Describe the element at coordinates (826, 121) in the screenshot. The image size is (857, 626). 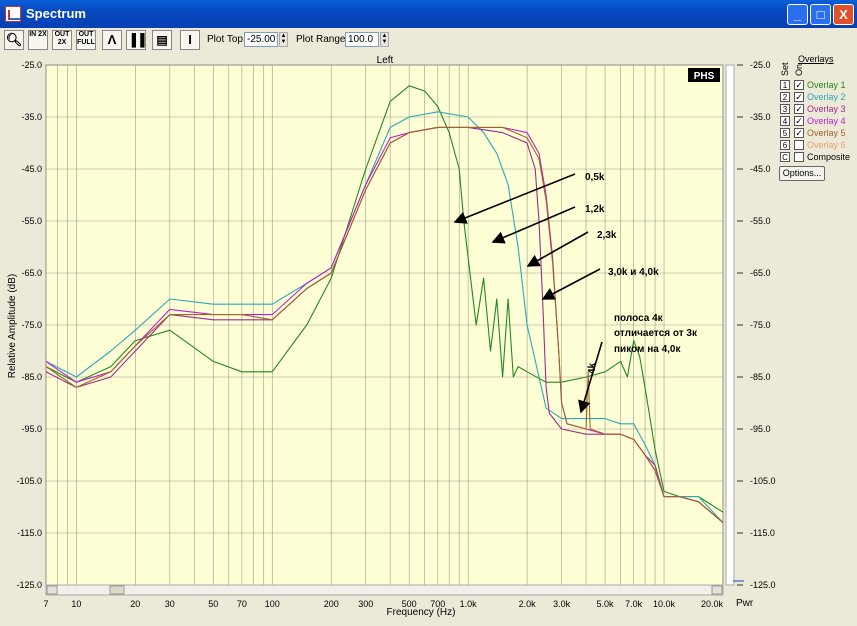
I see `overlay-label: Overlay 4` at that location.